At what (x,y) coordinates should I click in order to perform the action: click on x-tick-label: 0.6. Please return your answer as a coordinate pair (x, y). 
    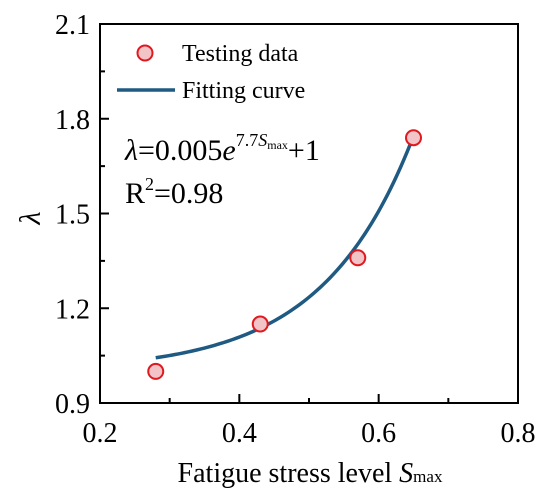
    Looking at the image, I should click on (378, 433).